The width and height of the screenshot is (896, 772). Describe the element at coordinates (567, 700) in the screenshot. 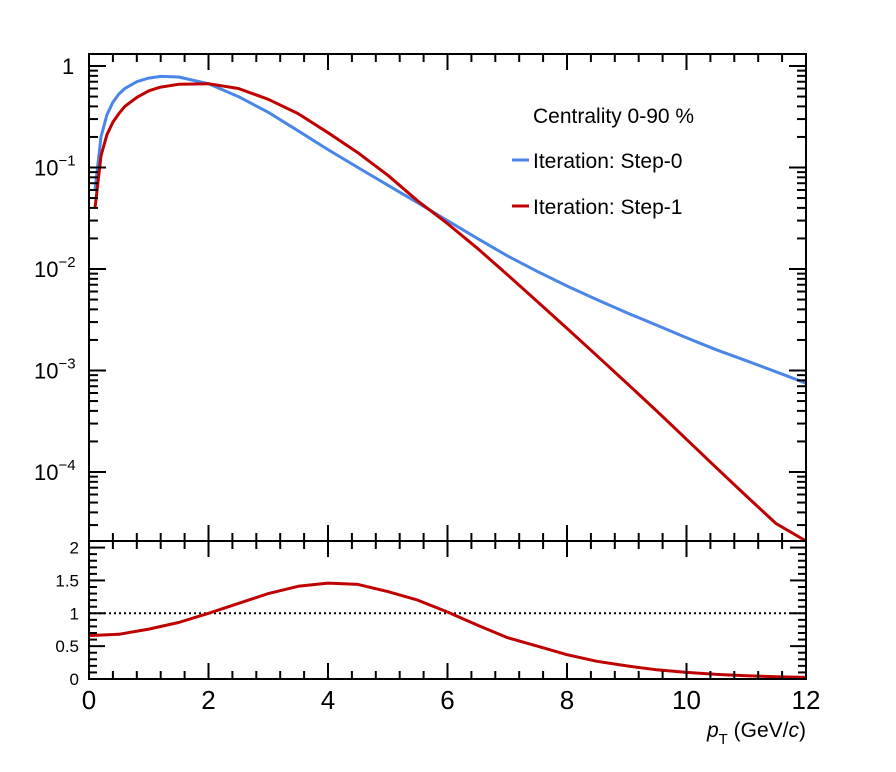

I see `x-tick-label: 8` at that location.